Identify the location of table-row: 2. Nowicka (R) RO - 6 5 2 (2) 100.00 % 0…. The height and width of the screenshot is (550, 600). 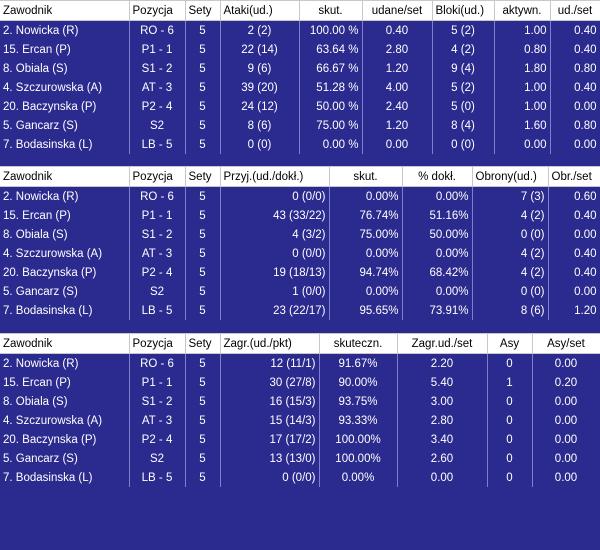
(300, 30).